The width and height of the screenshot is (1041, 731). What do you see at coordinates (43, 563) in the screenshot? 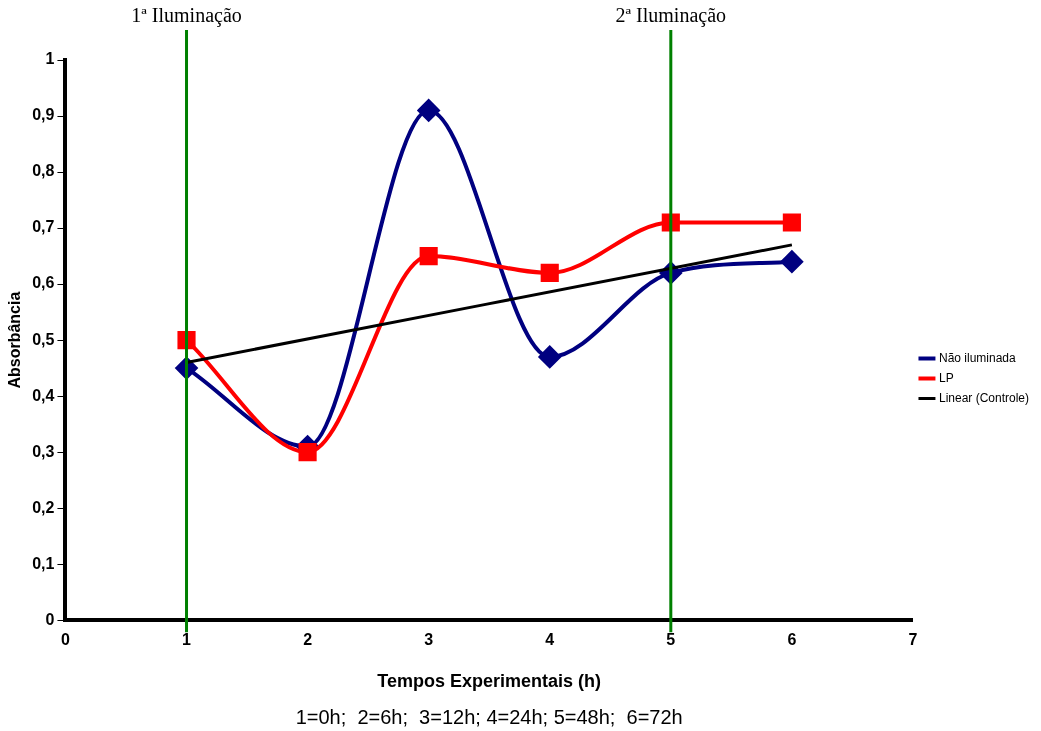
I see `y-tick-label: 0,1` at bounding box center [43, 563].